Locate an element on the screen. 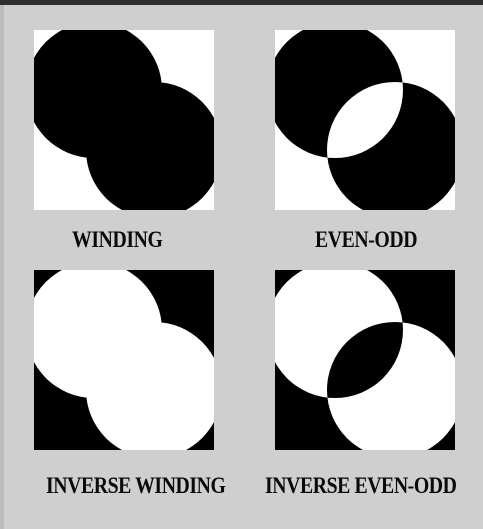 Image resolution: width=483 pixels, height=529 pixels. inverse-winding-svg is located at coordinates (124, 360).